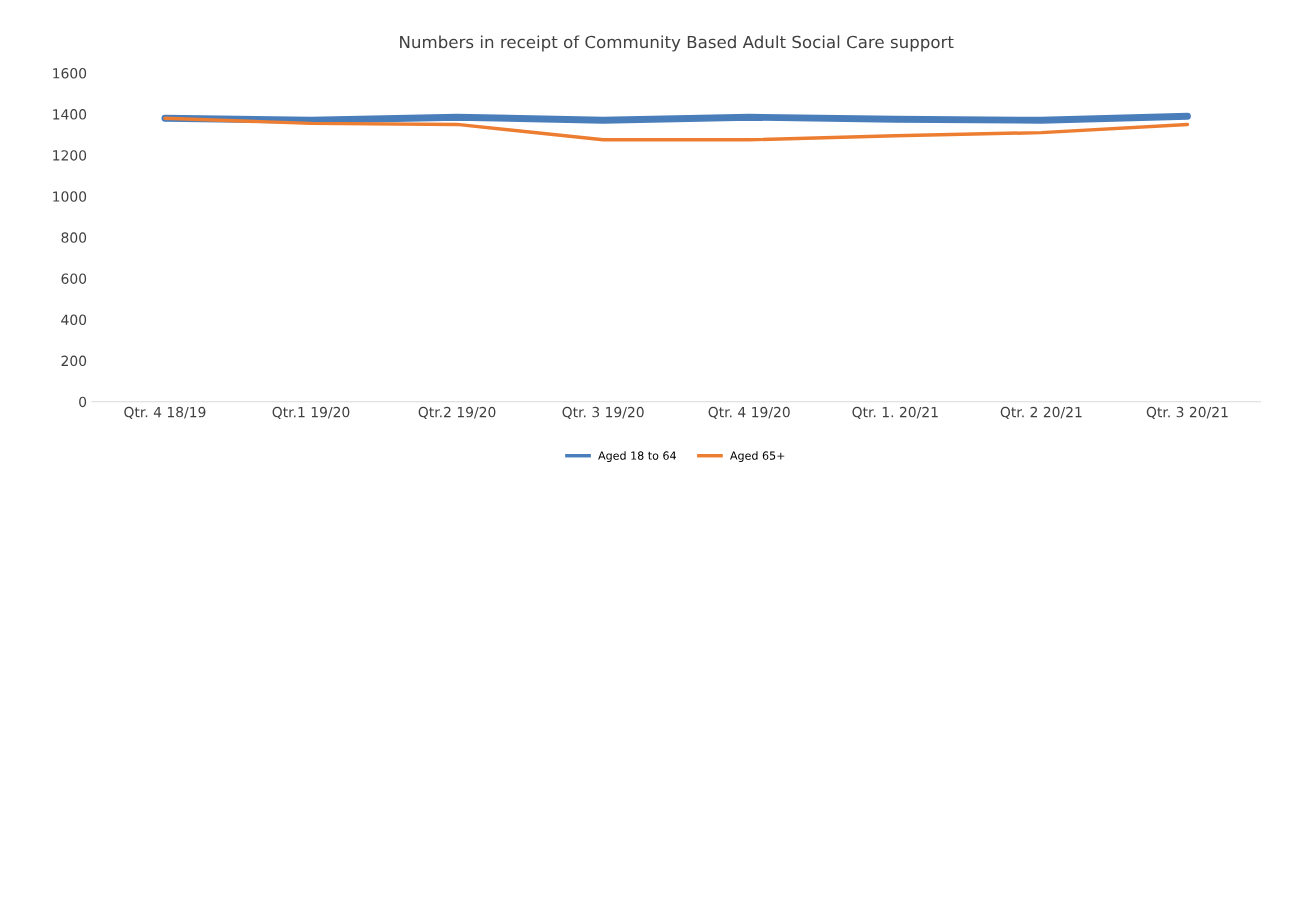 The width and height of the screenshot is (1313, 913). What do you see at coordinates (74, 278) in the screenshot?
I see `y-tick-label: 600` at bounding box center [74, 278].